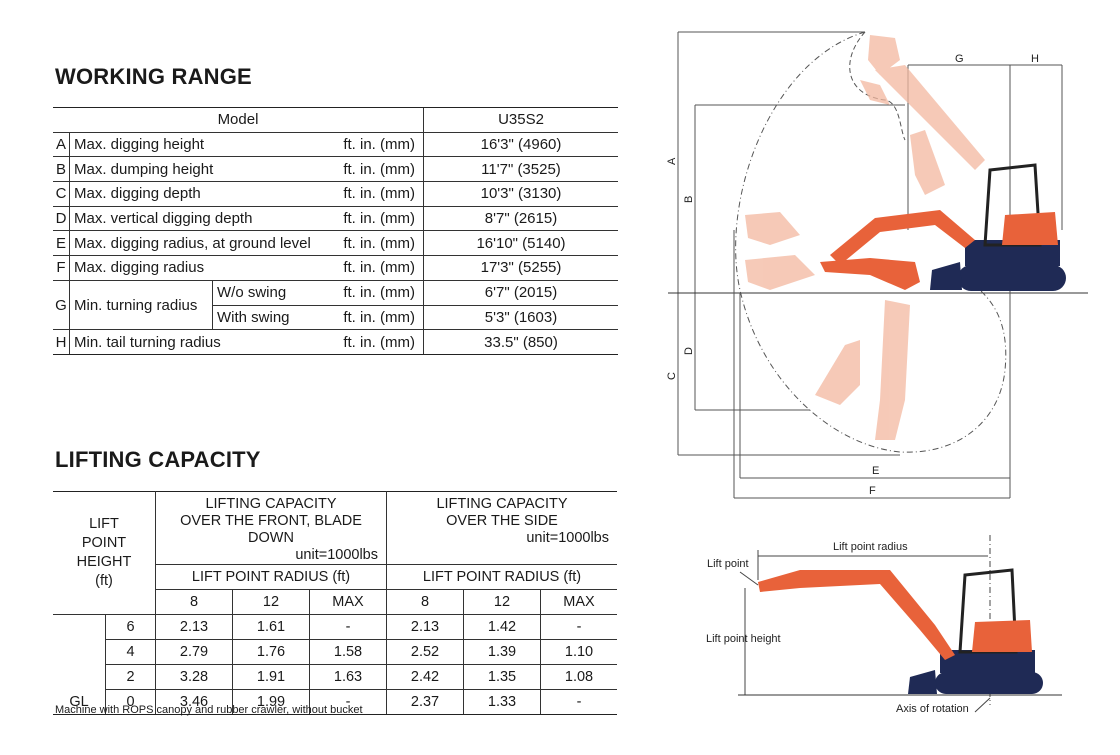 This screenshot has height=755, width=1120. What do you see at coordinates (930, 117) in the screenshot?
I see `ghost-arm-top` at bounding box center [930, 117].